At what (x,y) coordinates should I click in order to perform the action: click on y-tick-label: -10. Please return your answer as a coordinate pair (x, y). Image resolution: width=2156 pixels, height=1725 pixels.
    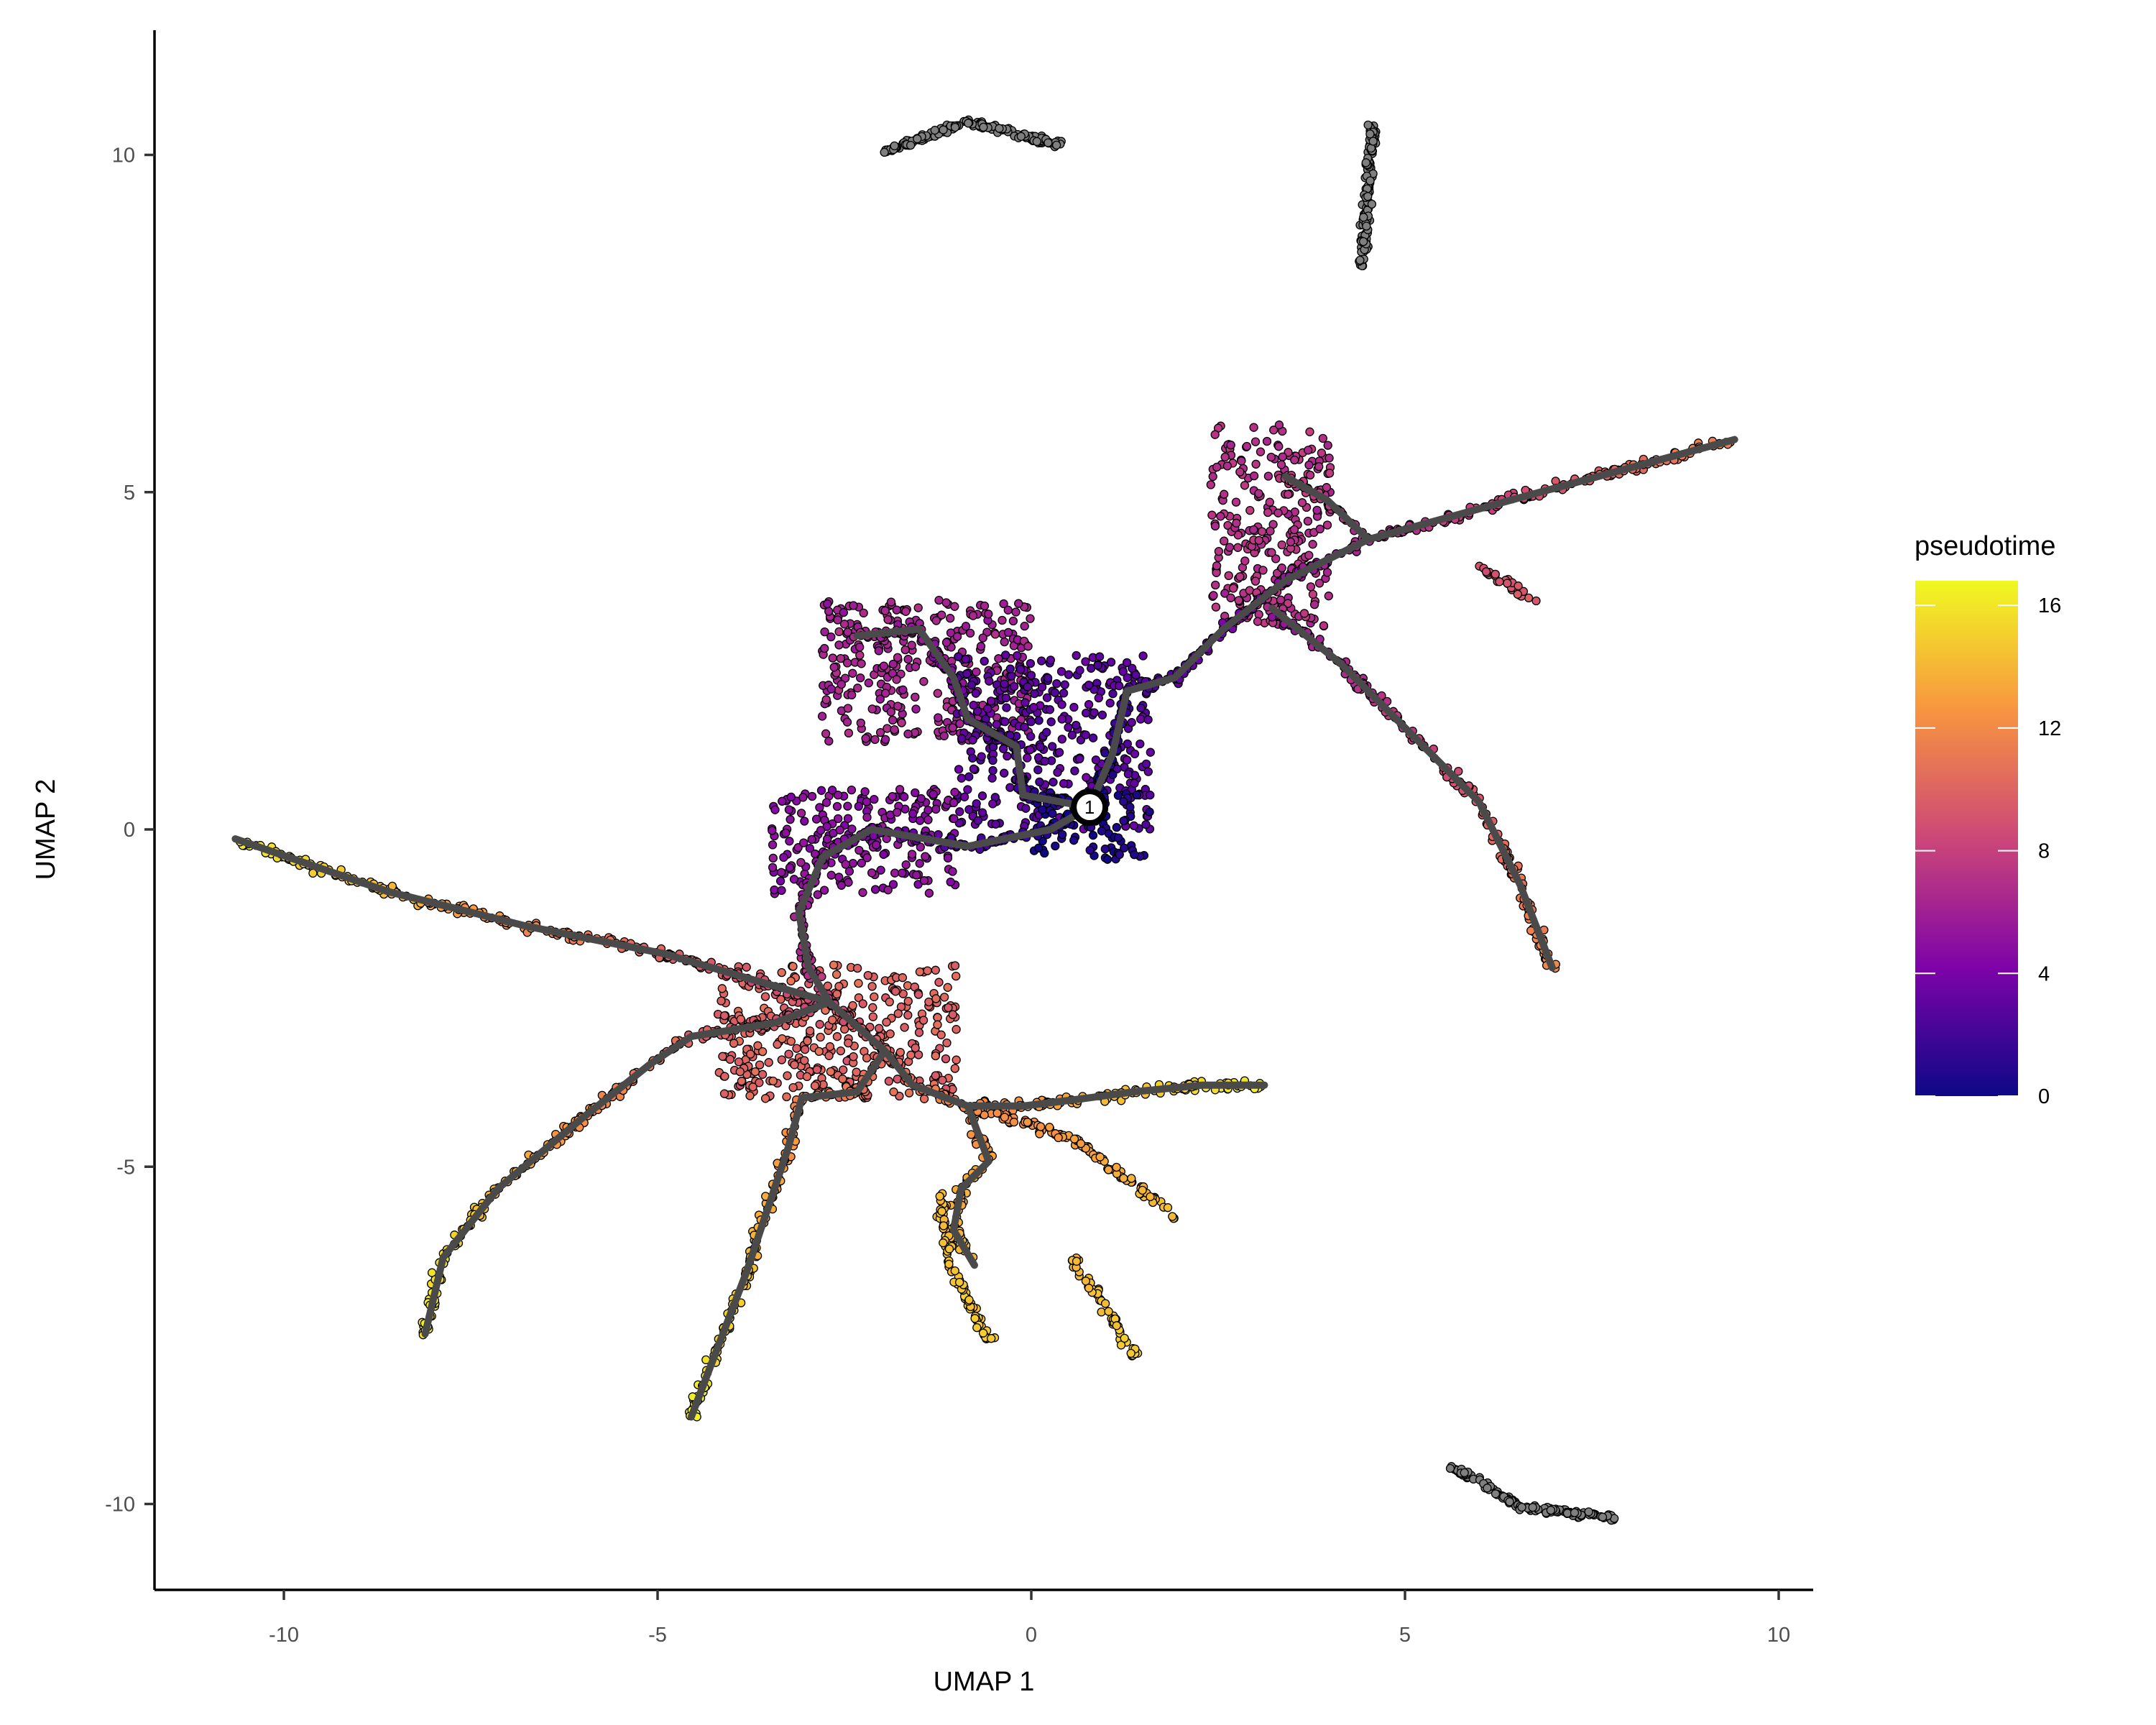
    Looking at the image, I should click on (120, 1505).